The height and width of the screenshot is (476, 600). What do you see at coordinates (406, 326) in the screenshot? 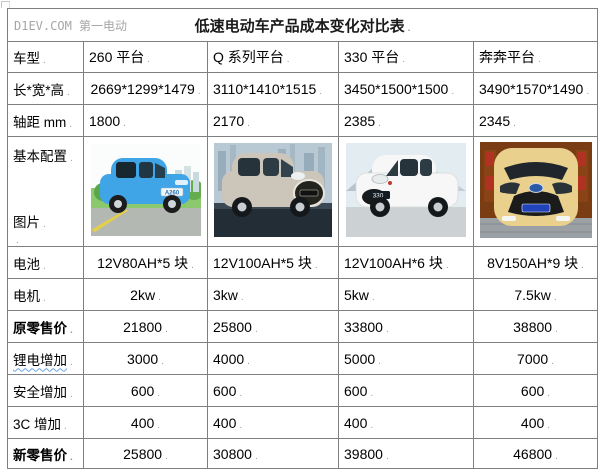
I see `cell-old-price-330: 33800` at bounding box center [406, 326].